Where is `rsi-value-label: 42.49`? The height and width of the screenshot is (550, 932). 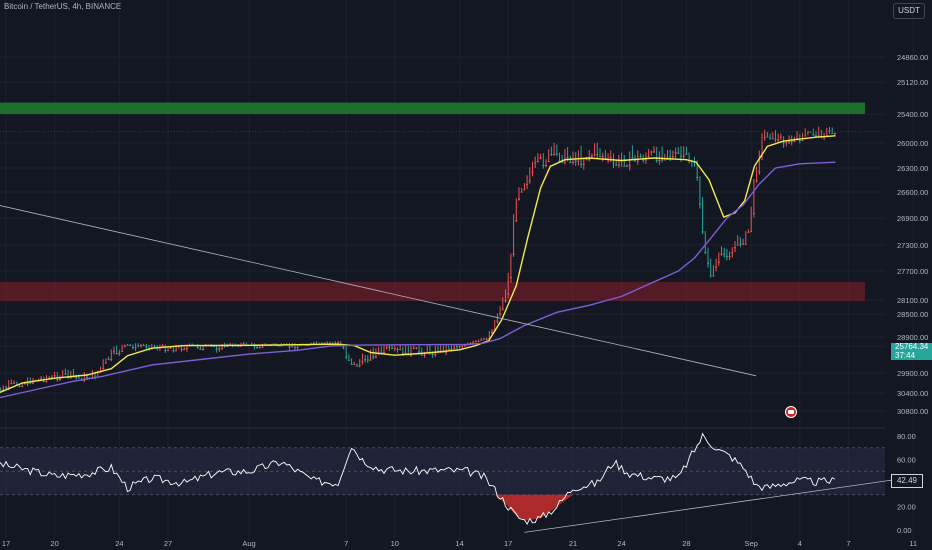
rsi-value-label: 42.49 is located at coordinates (907, 481).